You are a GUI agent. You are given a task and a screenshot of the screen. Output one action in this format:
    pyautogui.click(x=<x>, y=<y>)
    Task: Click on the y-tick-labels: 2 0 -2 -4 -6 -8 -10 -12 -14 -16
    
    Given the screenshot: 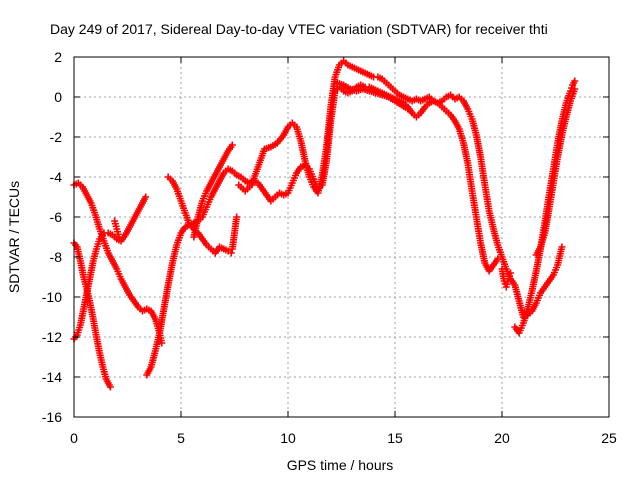 What is the action you would take?
    pyautogui.click(x=52, y=237)
    